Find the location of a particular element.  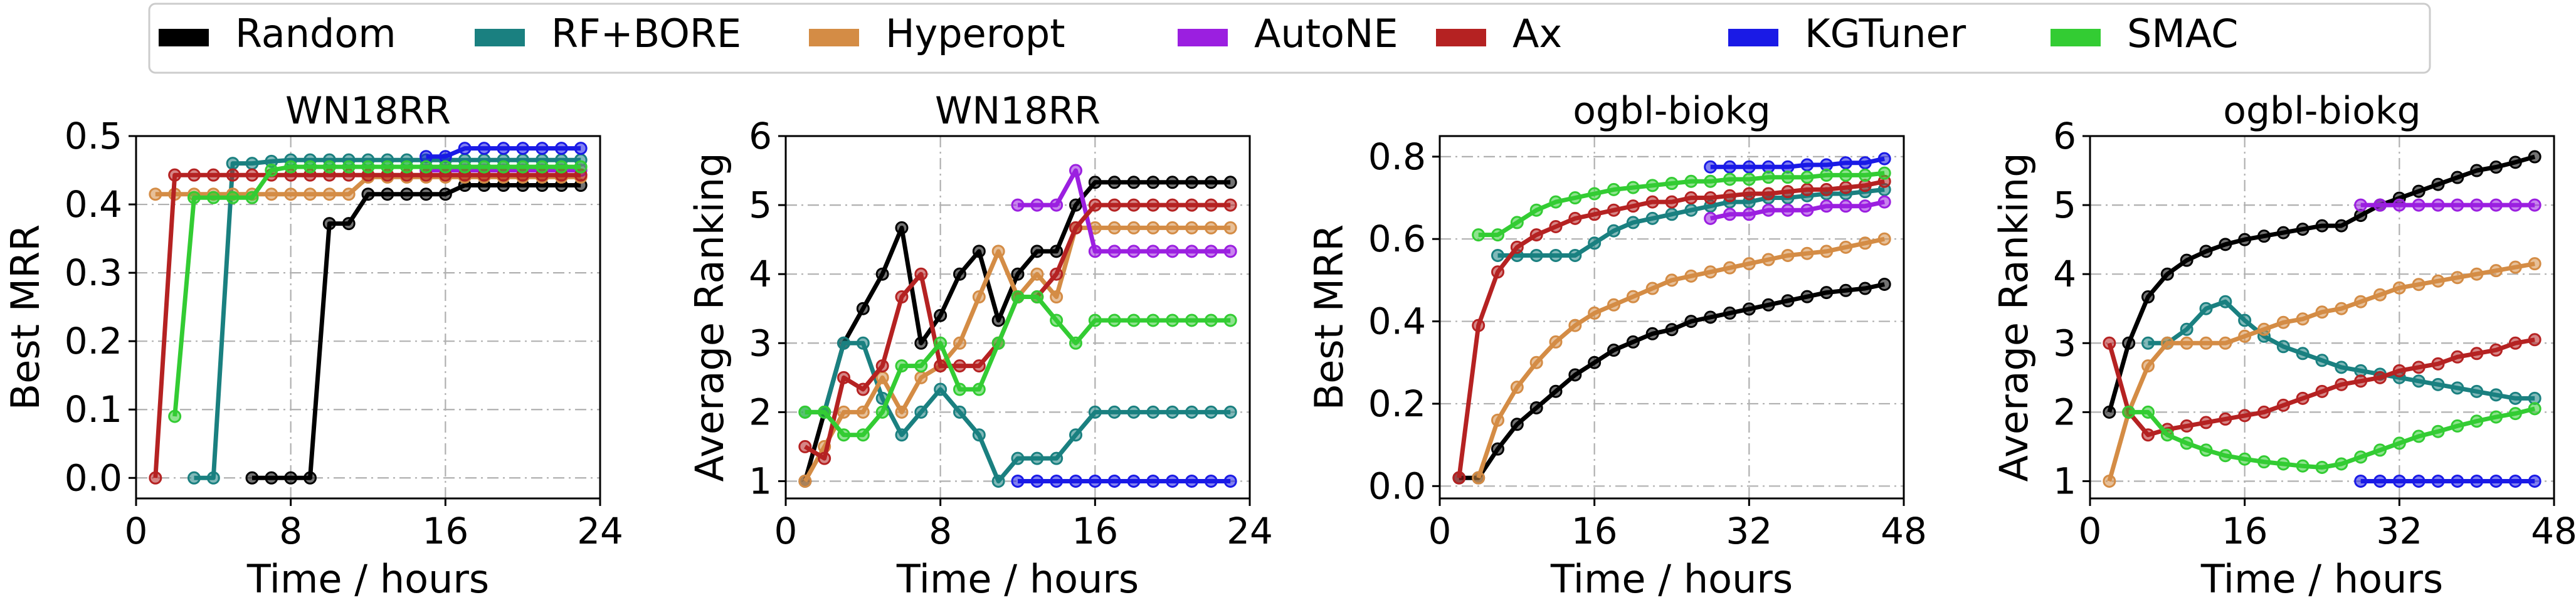

series-autone is located at coordinates (2448, 205).